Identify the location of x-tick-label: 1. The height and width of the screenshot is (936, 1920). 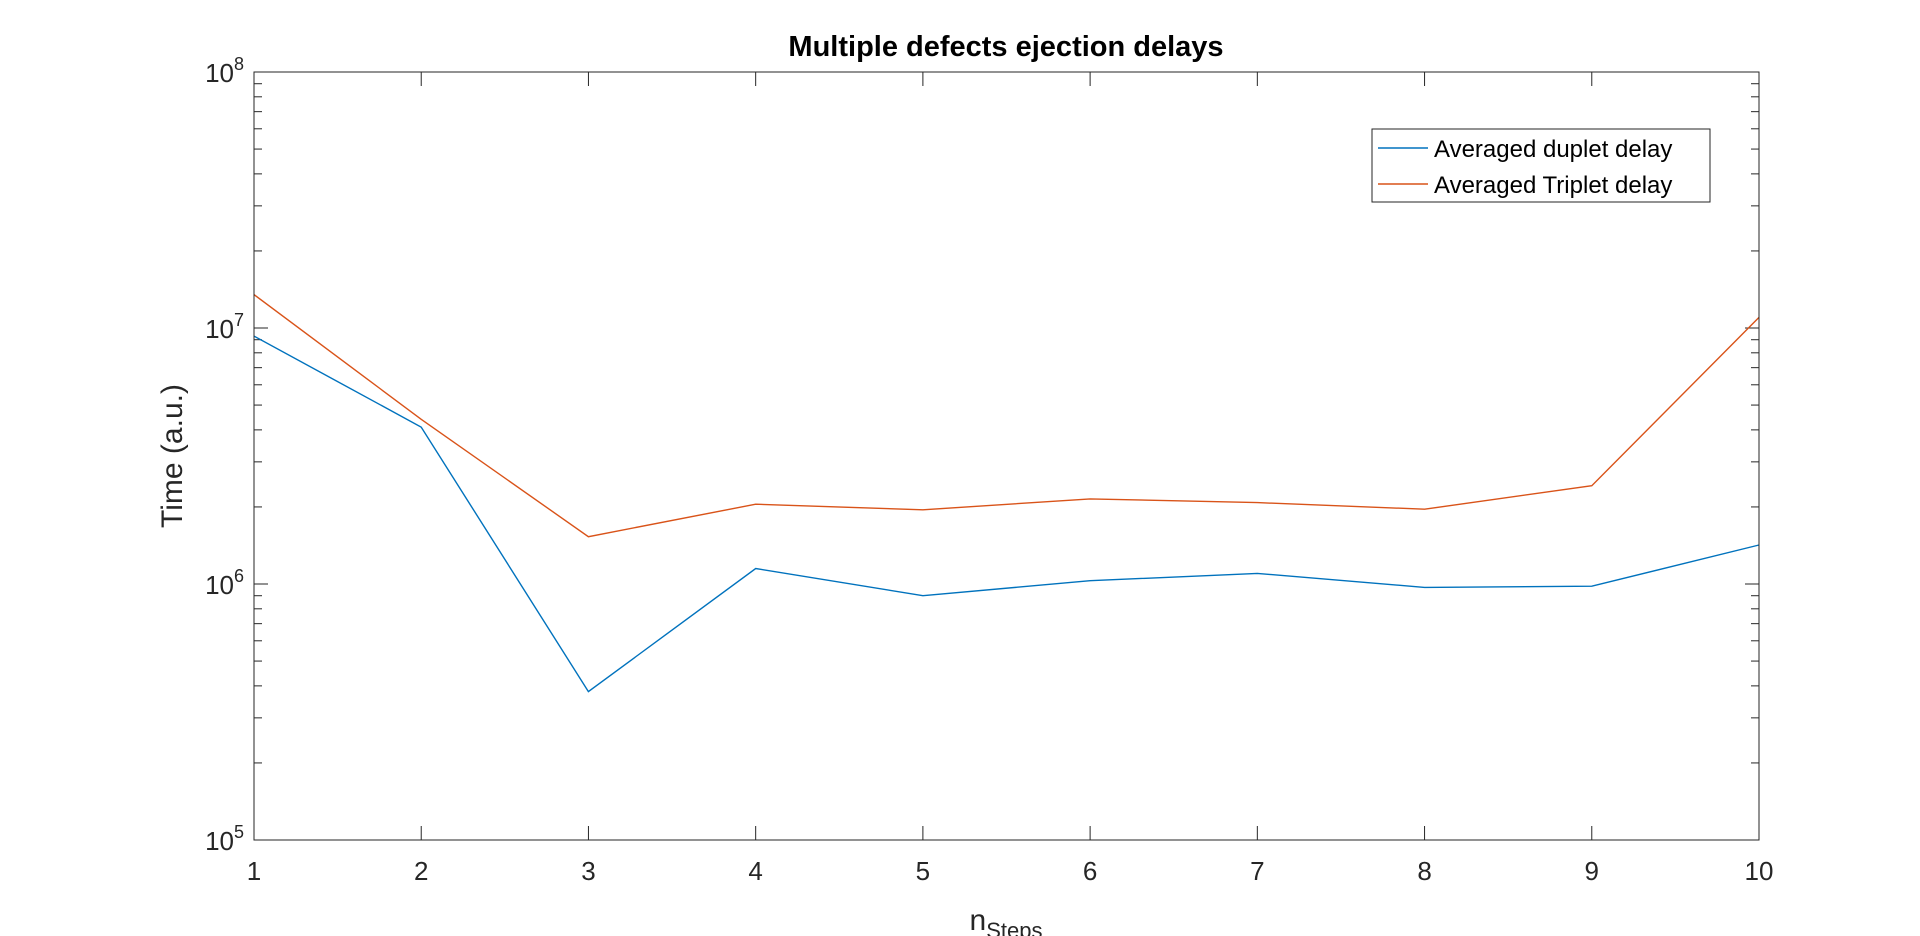
(254, 871).